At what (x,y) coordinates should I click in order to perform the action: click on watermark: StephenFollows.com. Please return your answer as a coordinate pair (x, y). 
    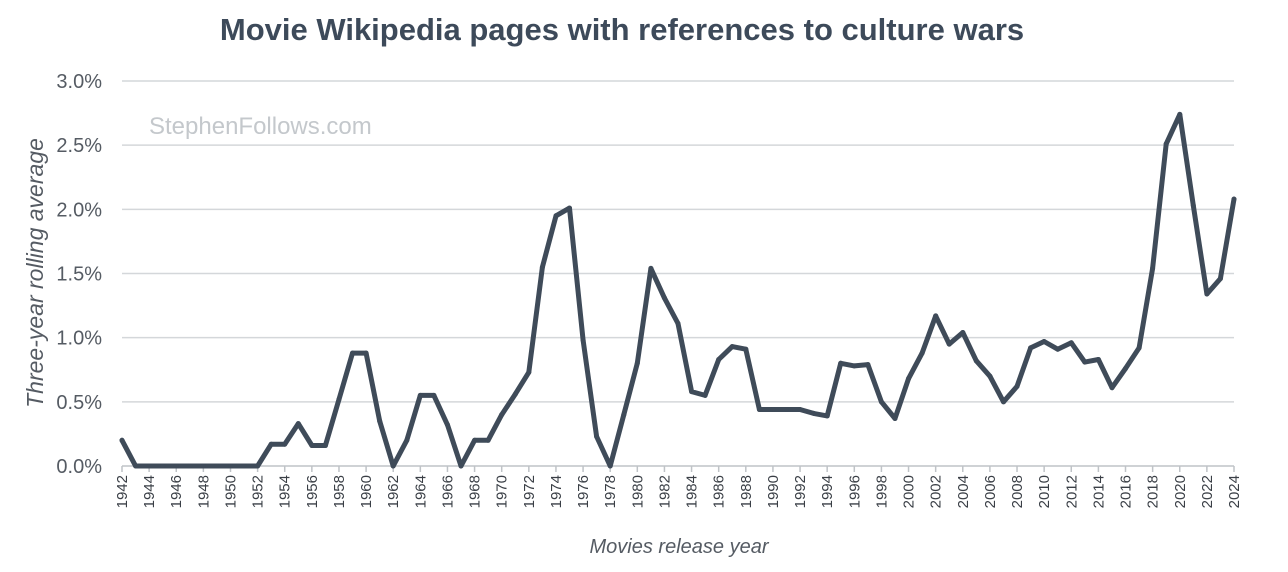
    Looking at the image, I should click on (260, 126).